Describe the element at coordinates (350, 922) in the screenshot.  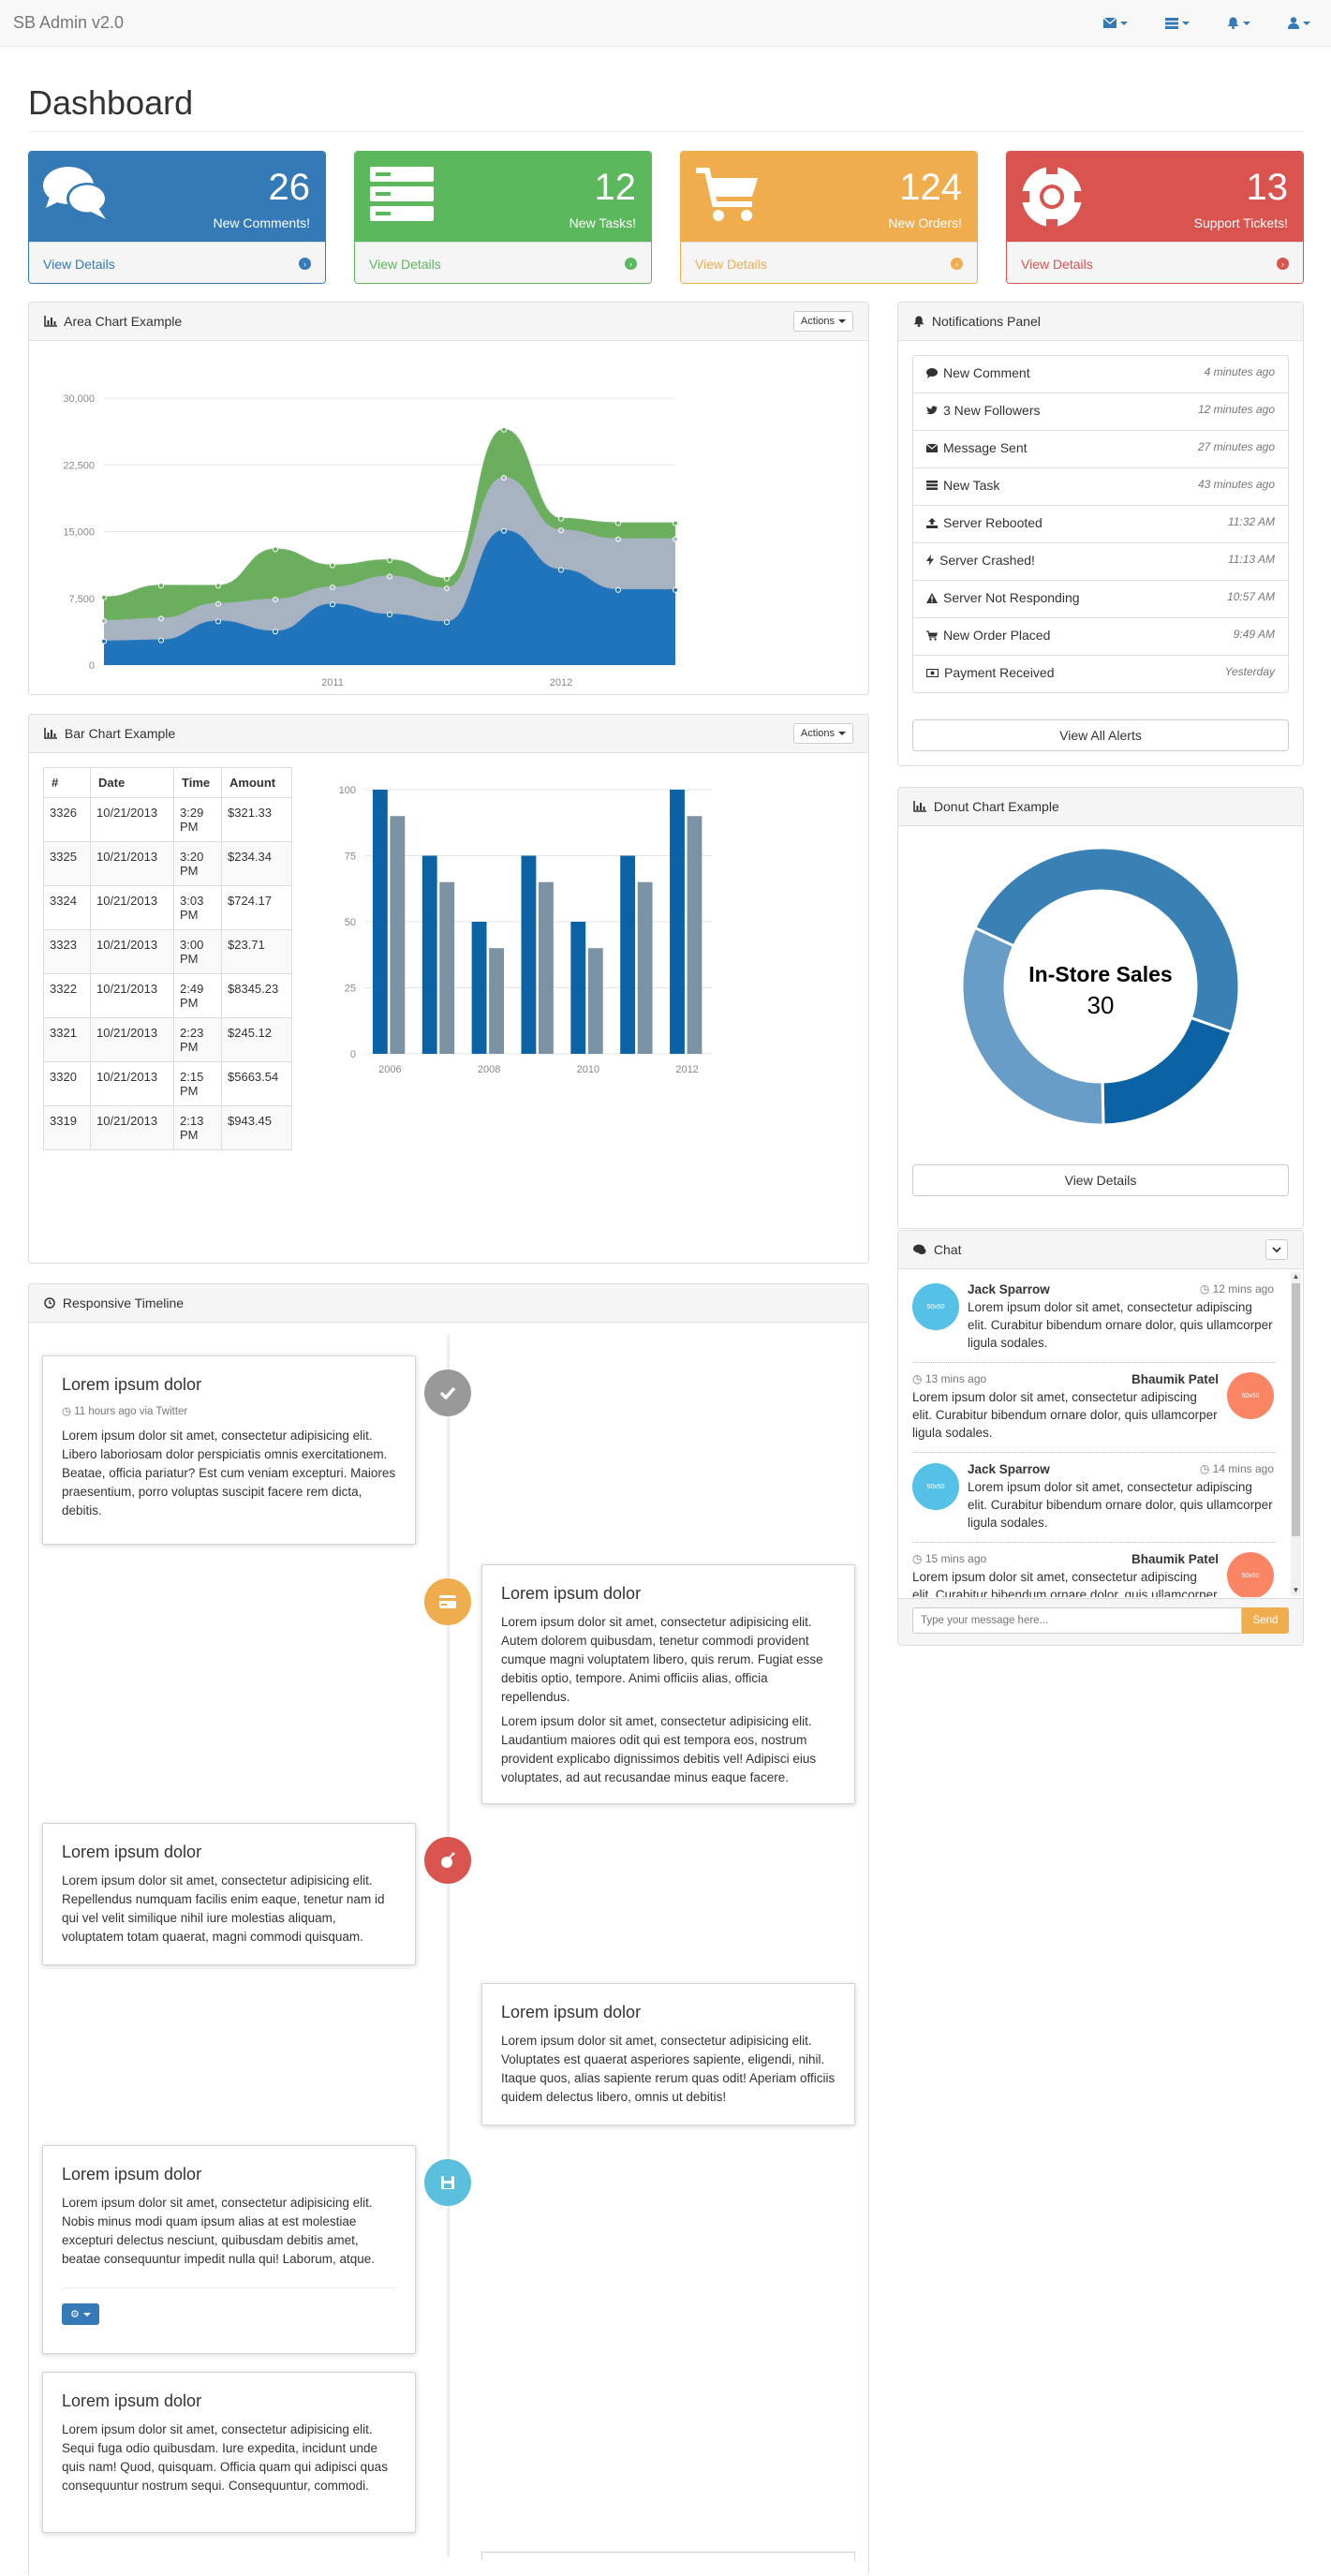
I see `y-tick-label: 50` at that location.